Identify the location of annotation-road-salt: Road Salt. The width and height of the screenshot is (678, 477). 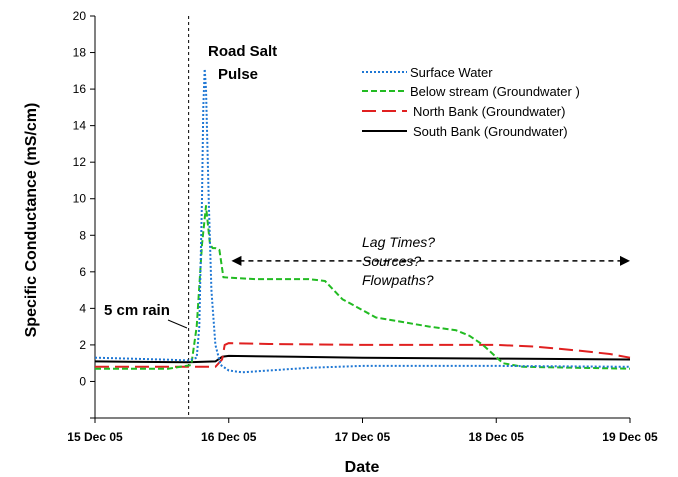
(242, 51).